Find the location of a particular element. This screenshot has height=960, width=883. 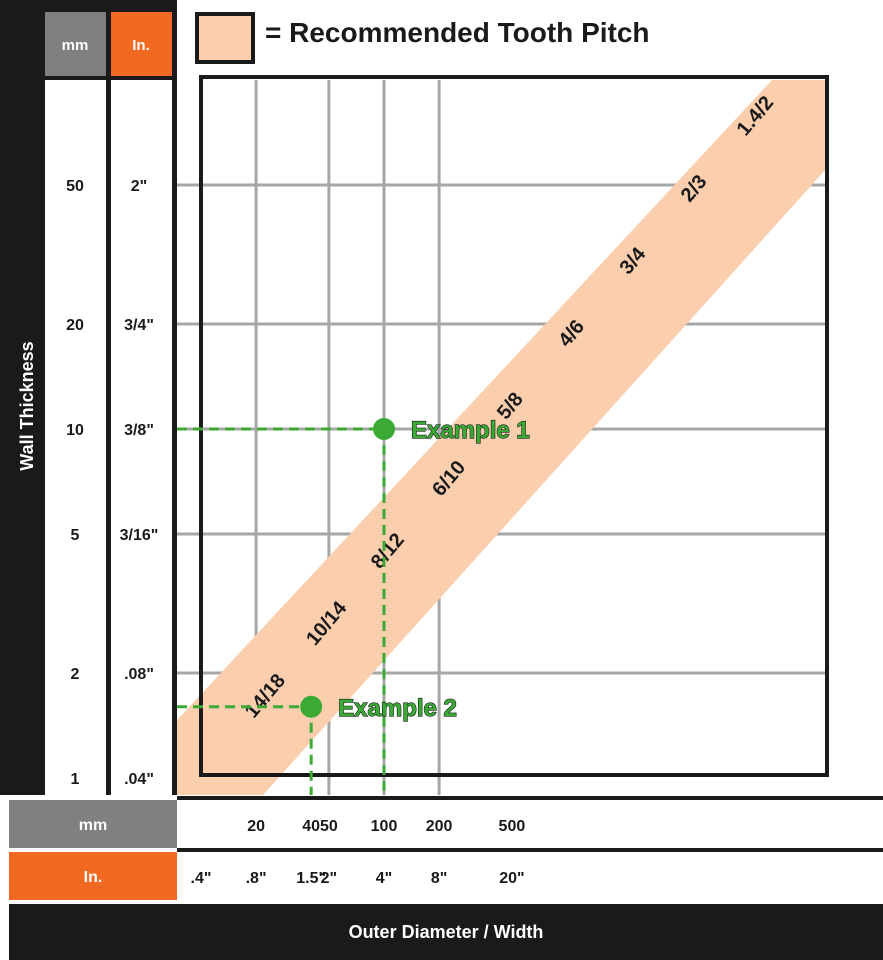

y-tick-in-label: 2" is located at coordinates (139, 186).